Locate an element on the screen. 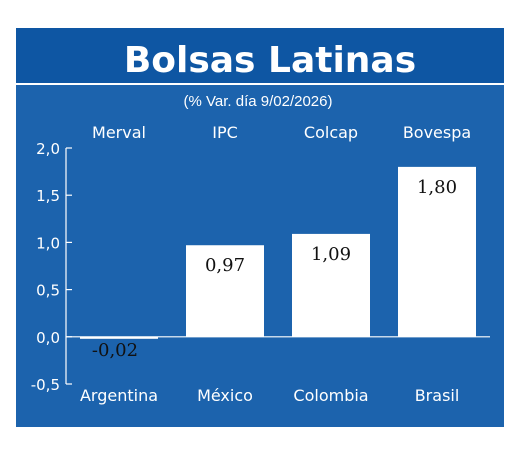  category-label: Argentina is located at coordinates (119, 395).